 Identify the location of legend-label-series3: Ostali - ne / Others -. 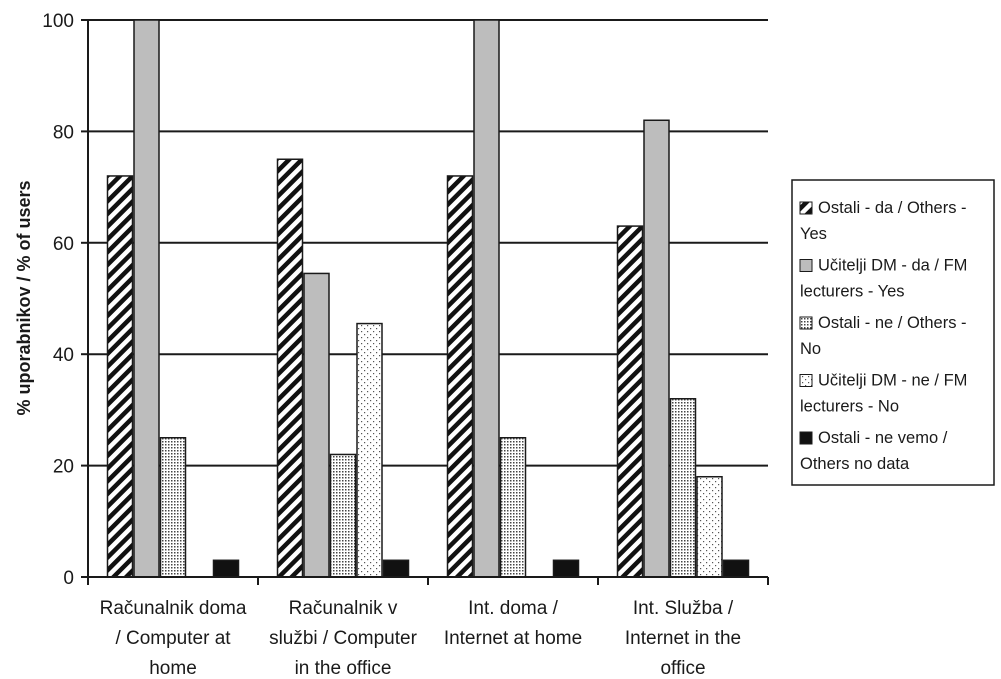
(892, 323).